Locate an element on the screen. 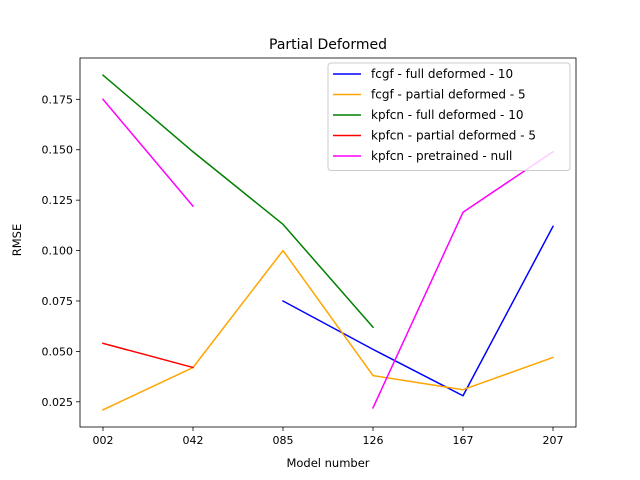  x-tick-label: 167 is located at coordinates (463, 440).